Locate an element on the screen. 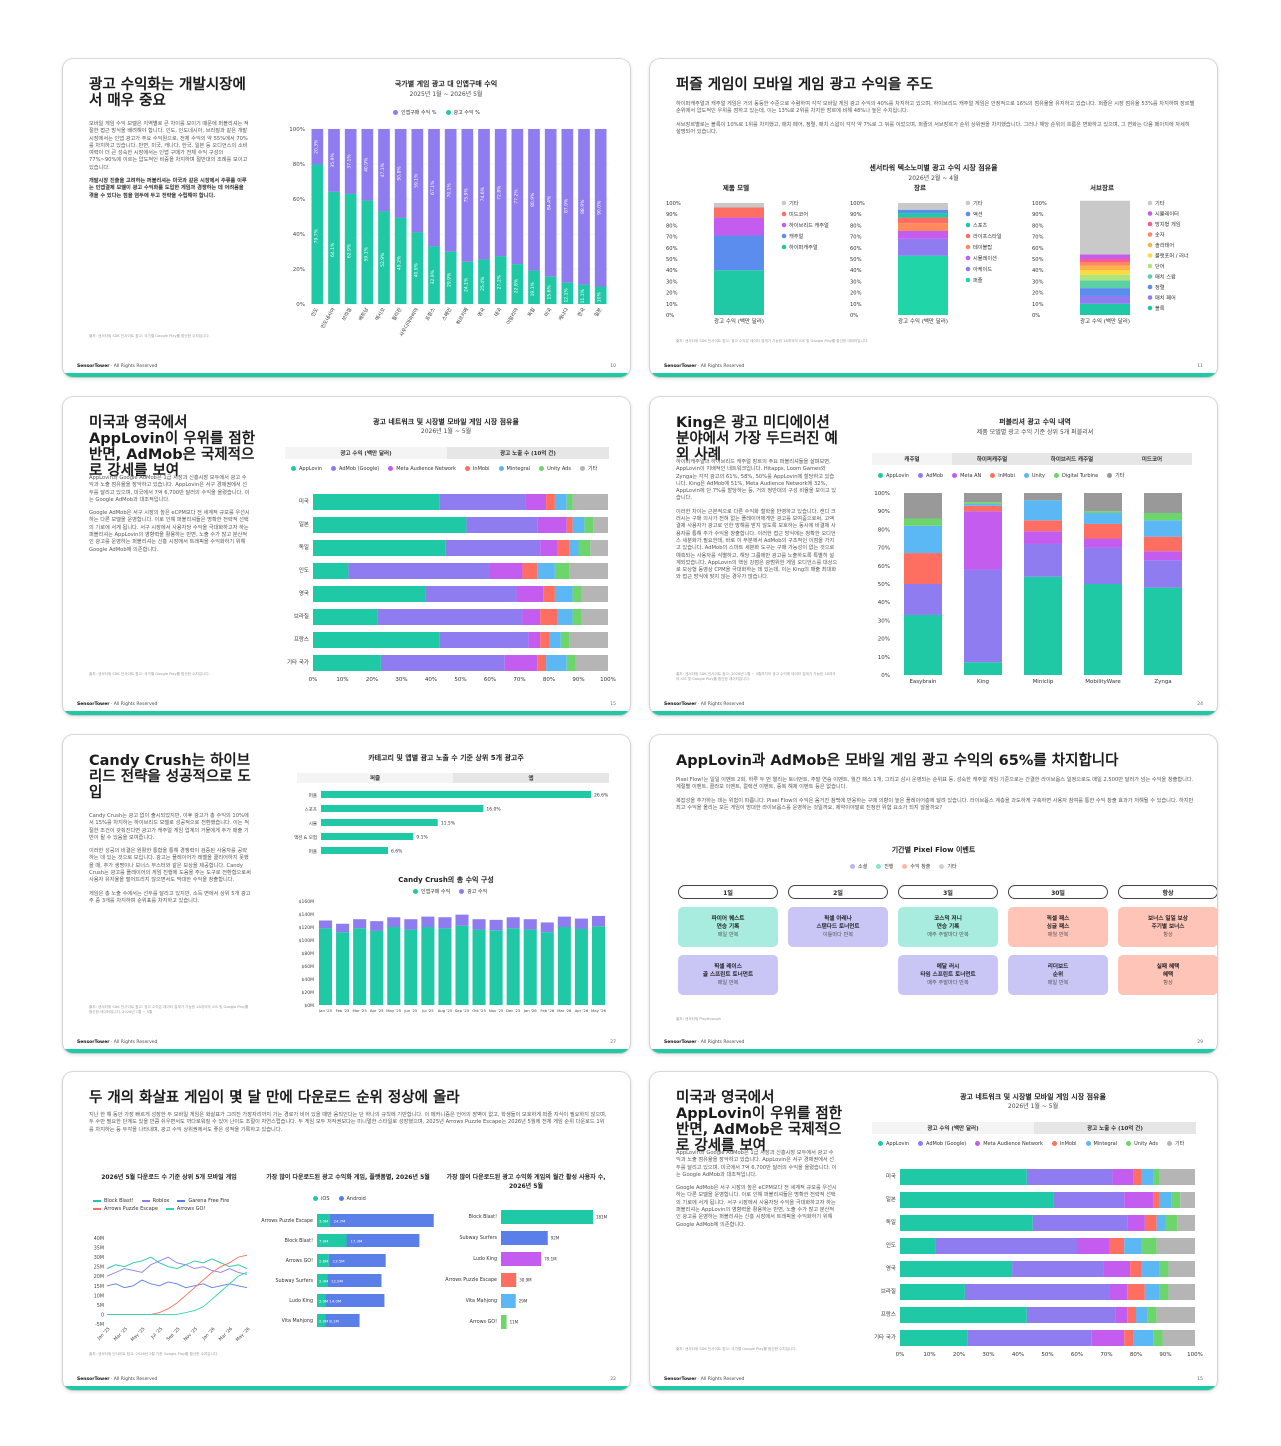 The width and height of the screenshot is (1281, 1446). tab-hybridcasual: 하이브리드 캐주얼 is located at coordinates (1072, 459).